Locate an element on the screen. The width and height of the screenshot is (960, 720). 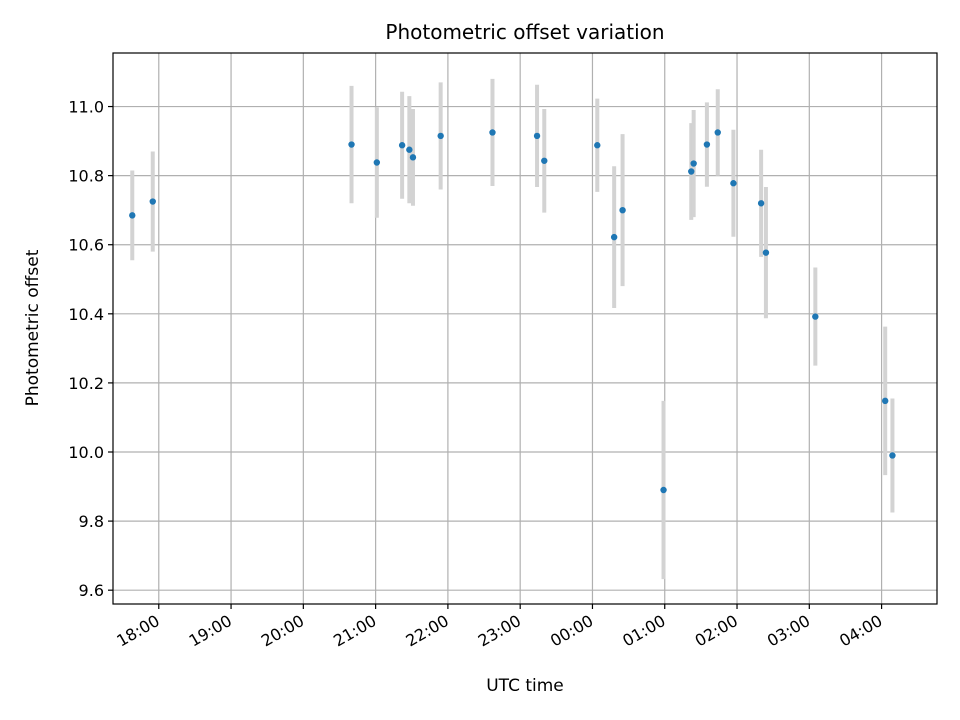
x-tick-label: 00:00 is located at coordinates (571, 631).